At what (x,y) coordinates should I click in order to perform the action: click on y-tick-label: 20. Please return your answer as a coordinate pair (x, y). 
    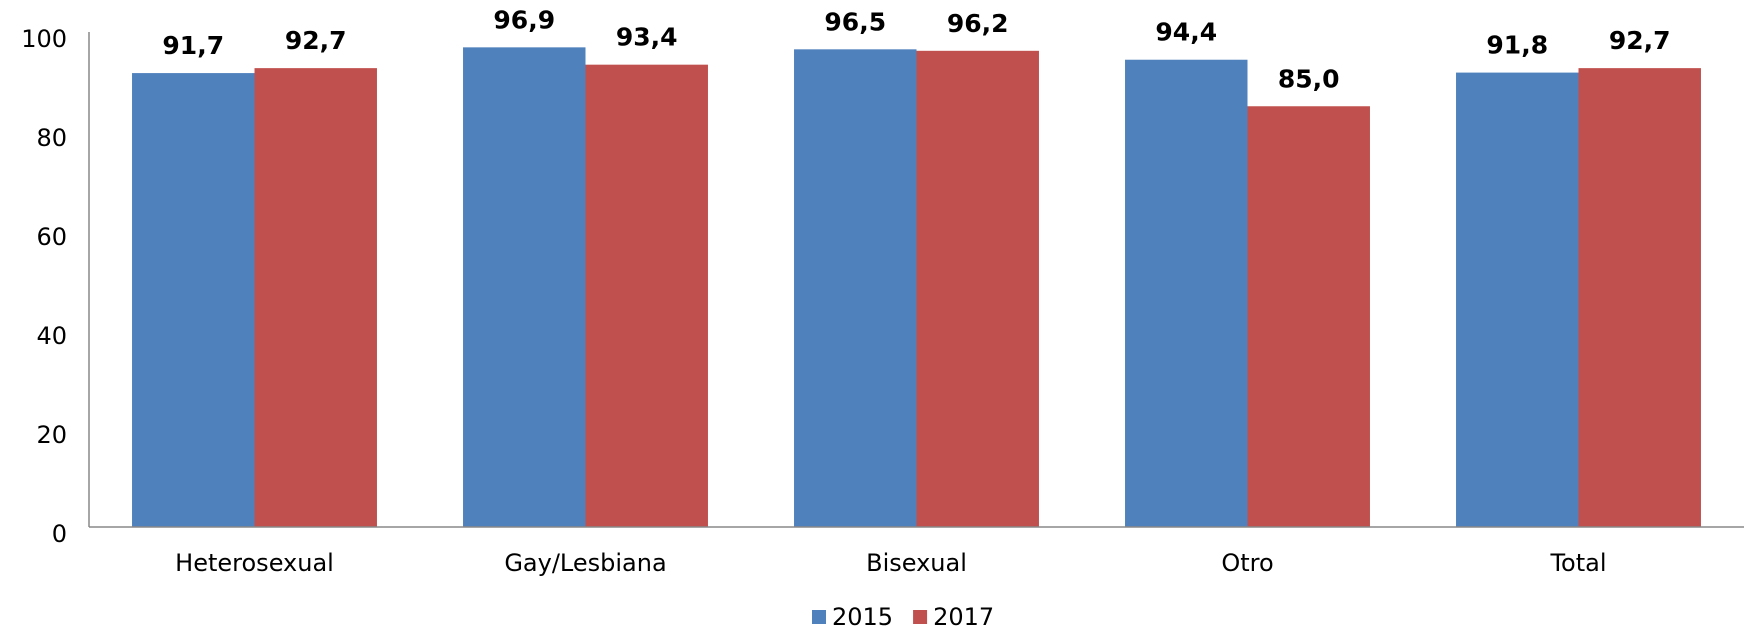
    Looking at the image, I should click on (51, 435).